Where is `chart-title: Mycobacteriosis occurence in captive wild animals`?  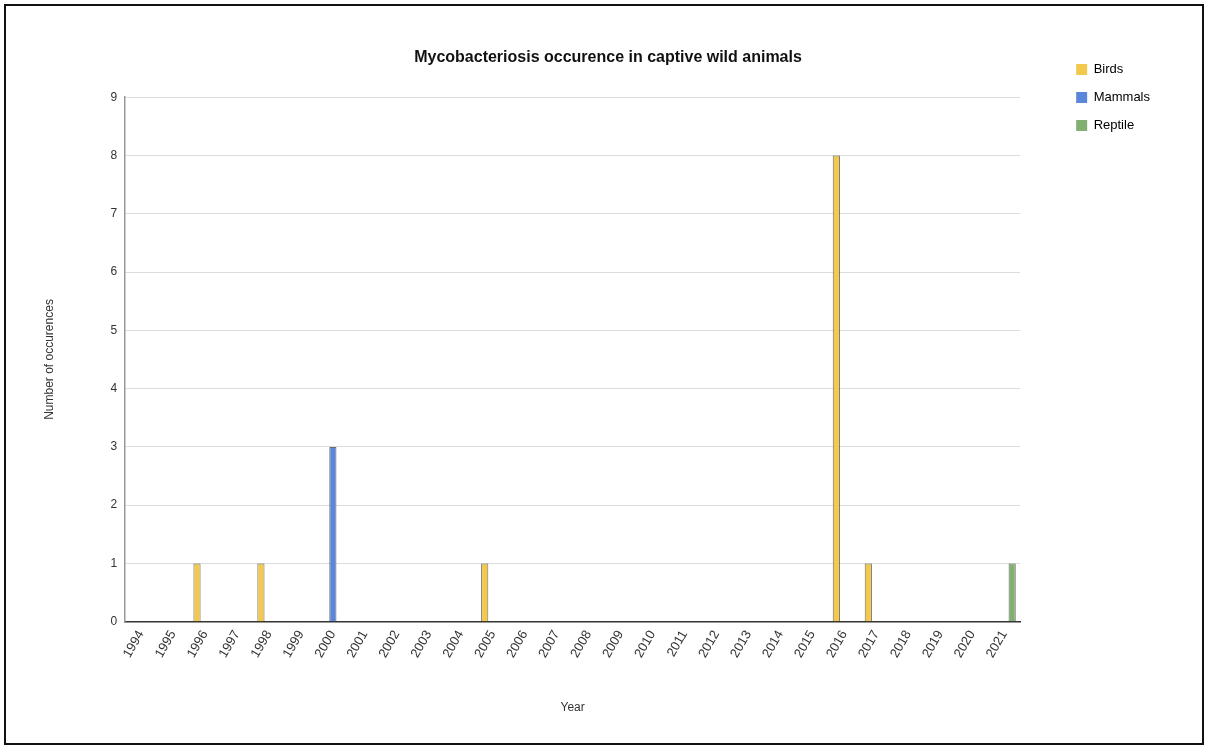 chart-title: Mycobacteriosis occurence in captive wild animals is located at coordinates (608, 57).